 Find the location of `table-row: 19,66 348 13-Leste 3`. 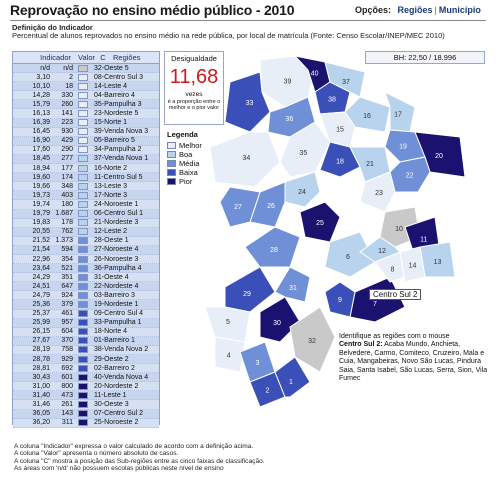

table-row: 19,66 348 13-Leste 3 is located at coordinates (86, 187).